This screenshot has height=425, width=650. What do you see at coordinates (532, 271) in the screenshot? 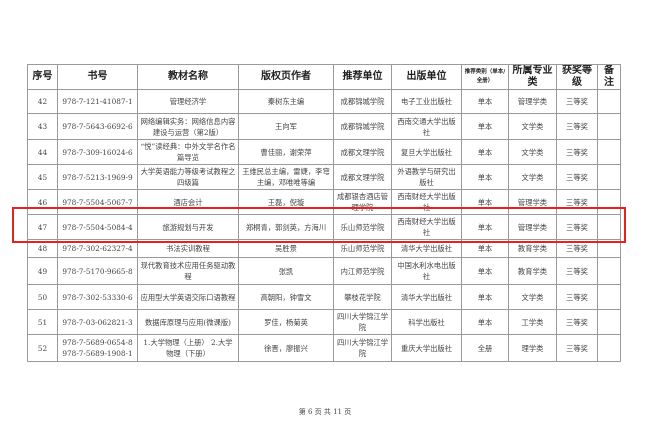
I see `cell-major: 教育学类` at bounding box center [532, 271].